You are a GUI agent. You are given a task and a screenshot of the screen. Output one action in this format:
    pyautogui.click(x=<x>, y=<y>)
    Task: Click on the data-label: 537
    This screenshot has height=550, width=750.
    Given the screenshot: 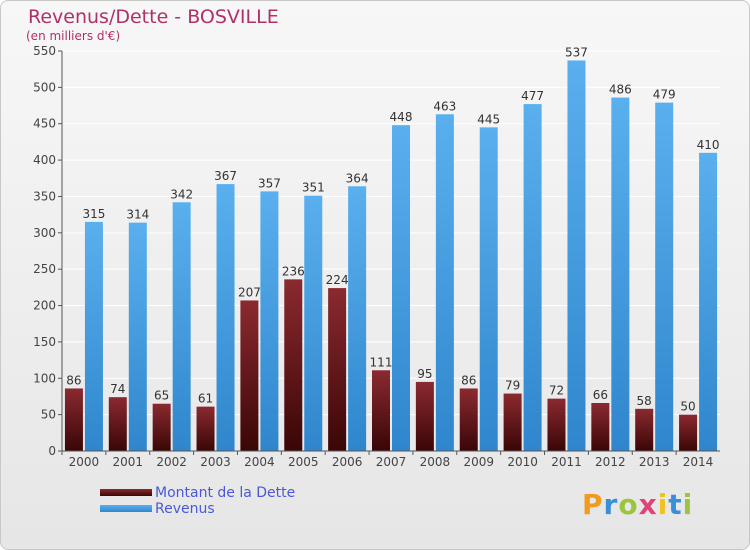 What is the action you would take?
    pyautogui.click(x=576, y=52)
    